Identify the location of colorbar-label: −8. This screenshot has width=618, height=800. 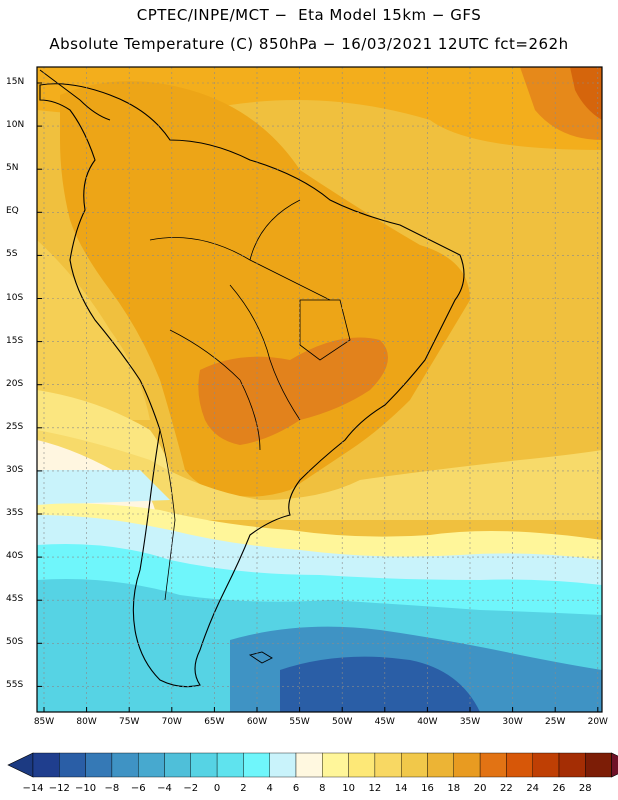
(112, 788).